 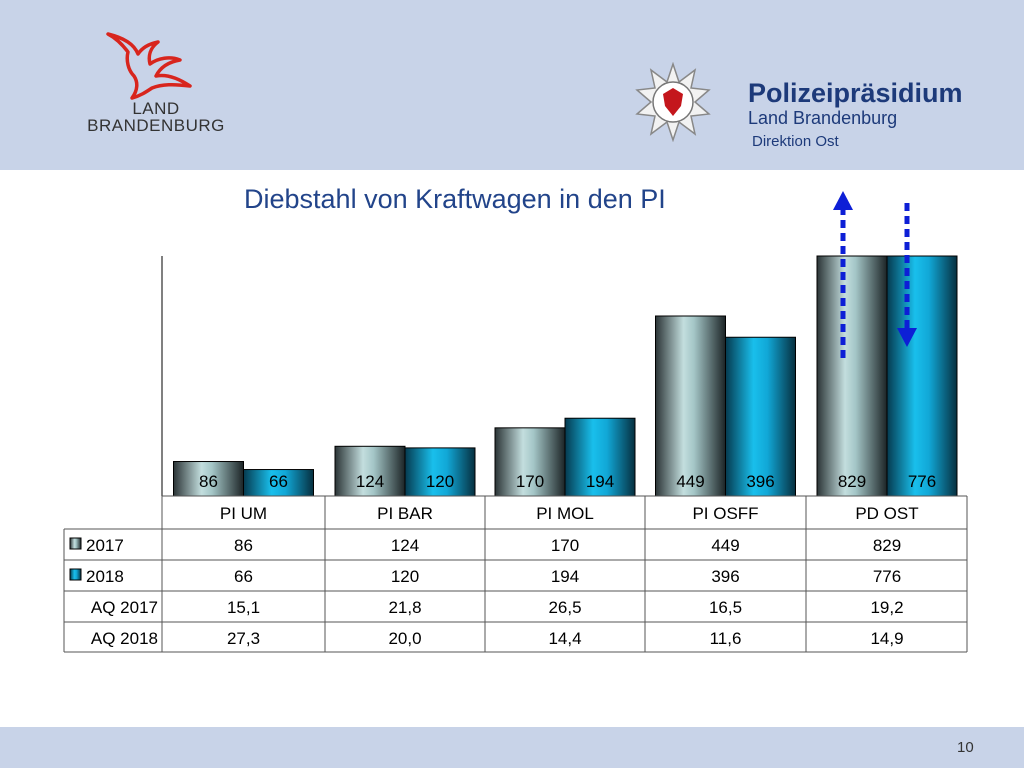 What do you see at coordinates (105, 576) in the screenshot?
I see `table-row-label: 2018` at bounding box center [105, 576].